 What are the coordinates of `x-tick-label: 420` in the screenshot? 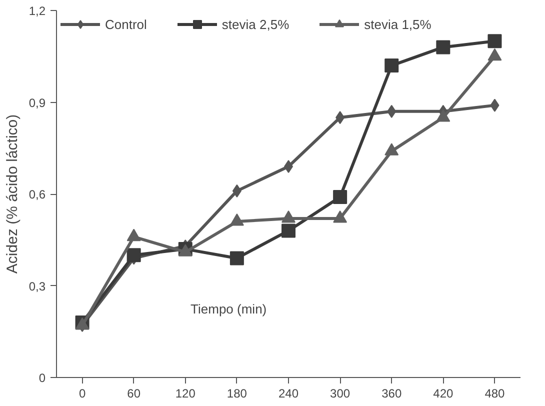 It's located at (443, 393).